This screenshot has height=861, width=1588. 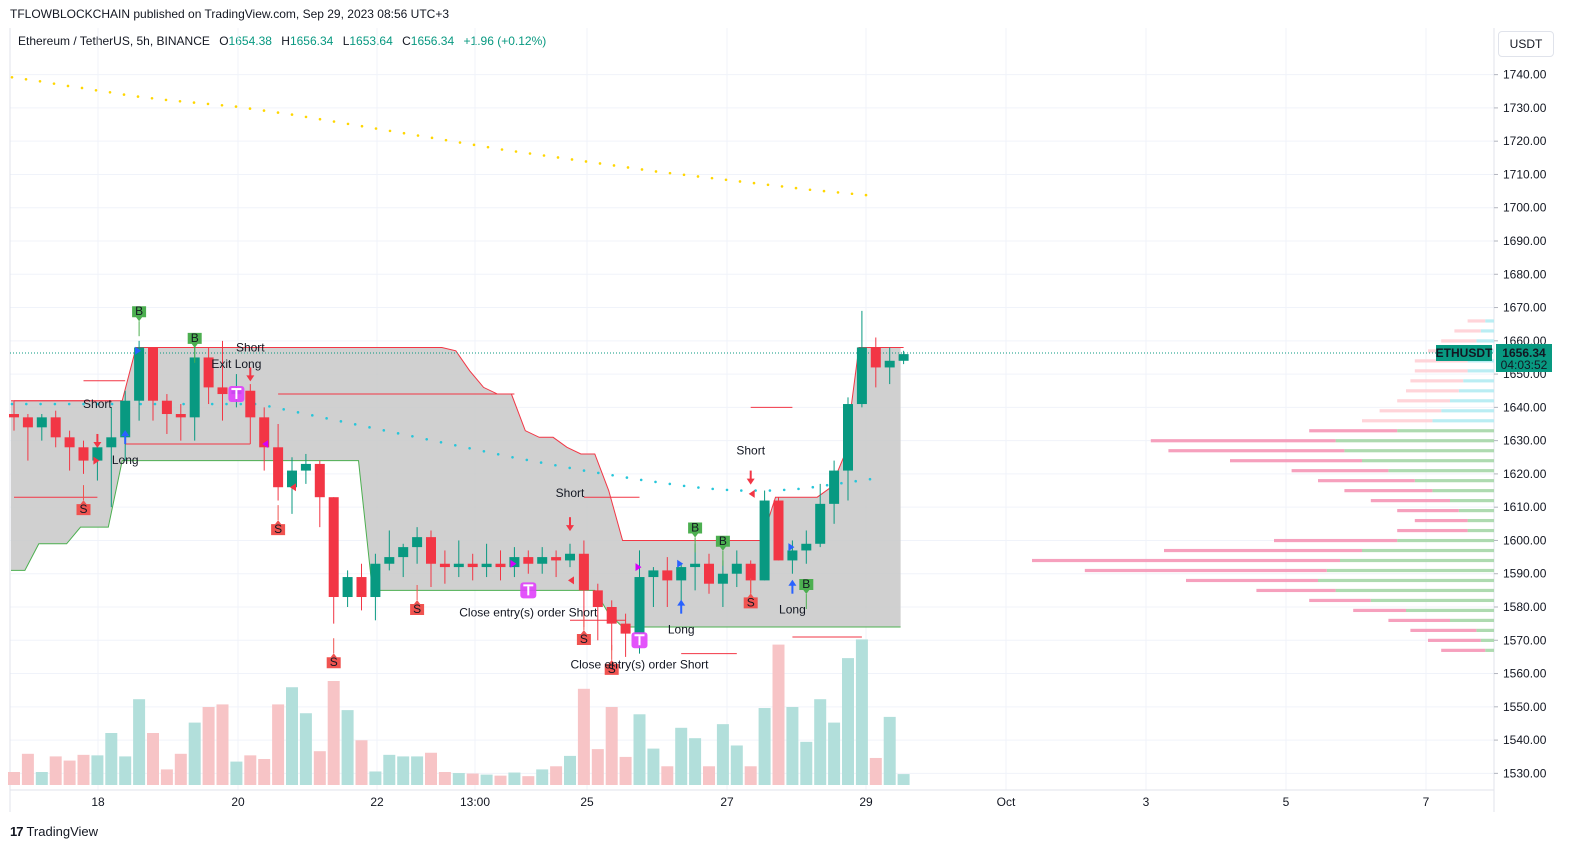 What do you see at coordinates (866, 802) in the screenshot?
I see `time-tick-label: 29` at bounding box center [866, 802].